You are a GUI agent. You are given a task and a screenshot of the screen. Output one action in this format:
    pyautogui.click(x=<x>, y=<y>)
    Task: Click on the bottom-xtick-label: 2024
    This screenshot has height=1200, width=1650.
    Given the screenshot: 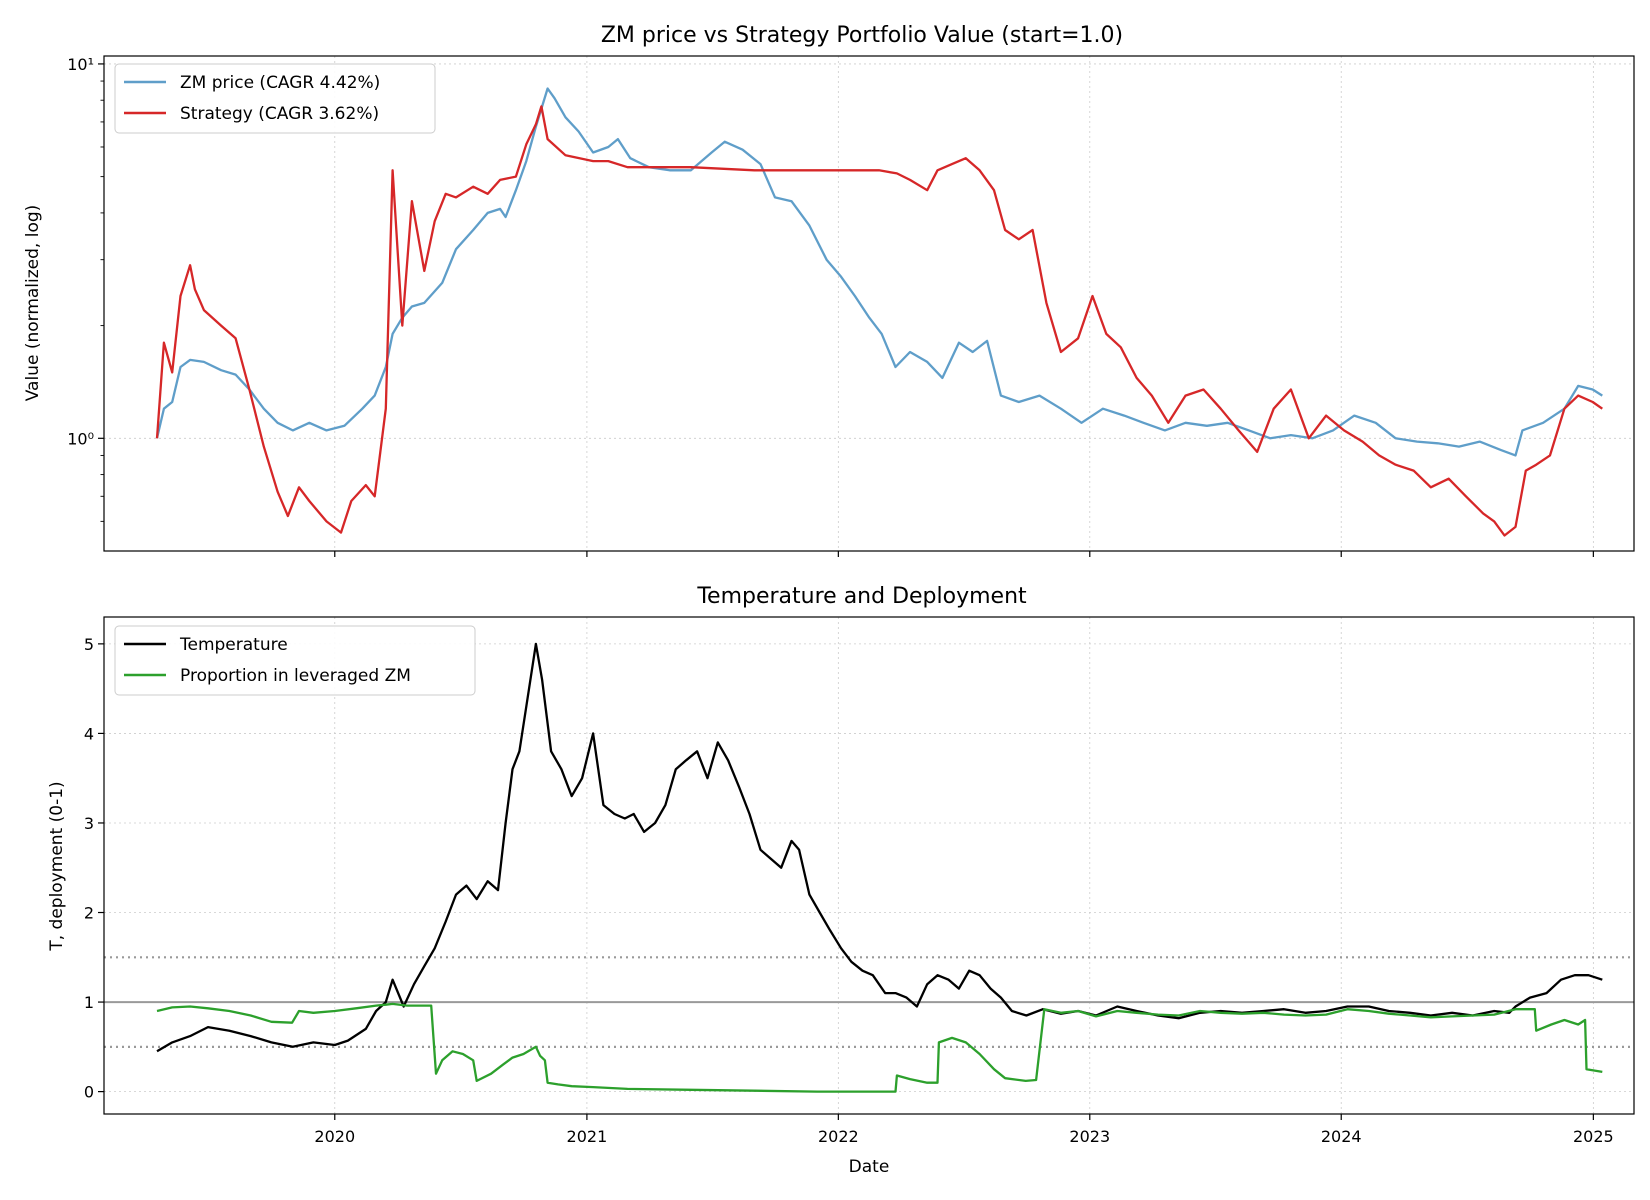 What is the action you would take?
    pyautogui.click(x=1341, y=1136)
    